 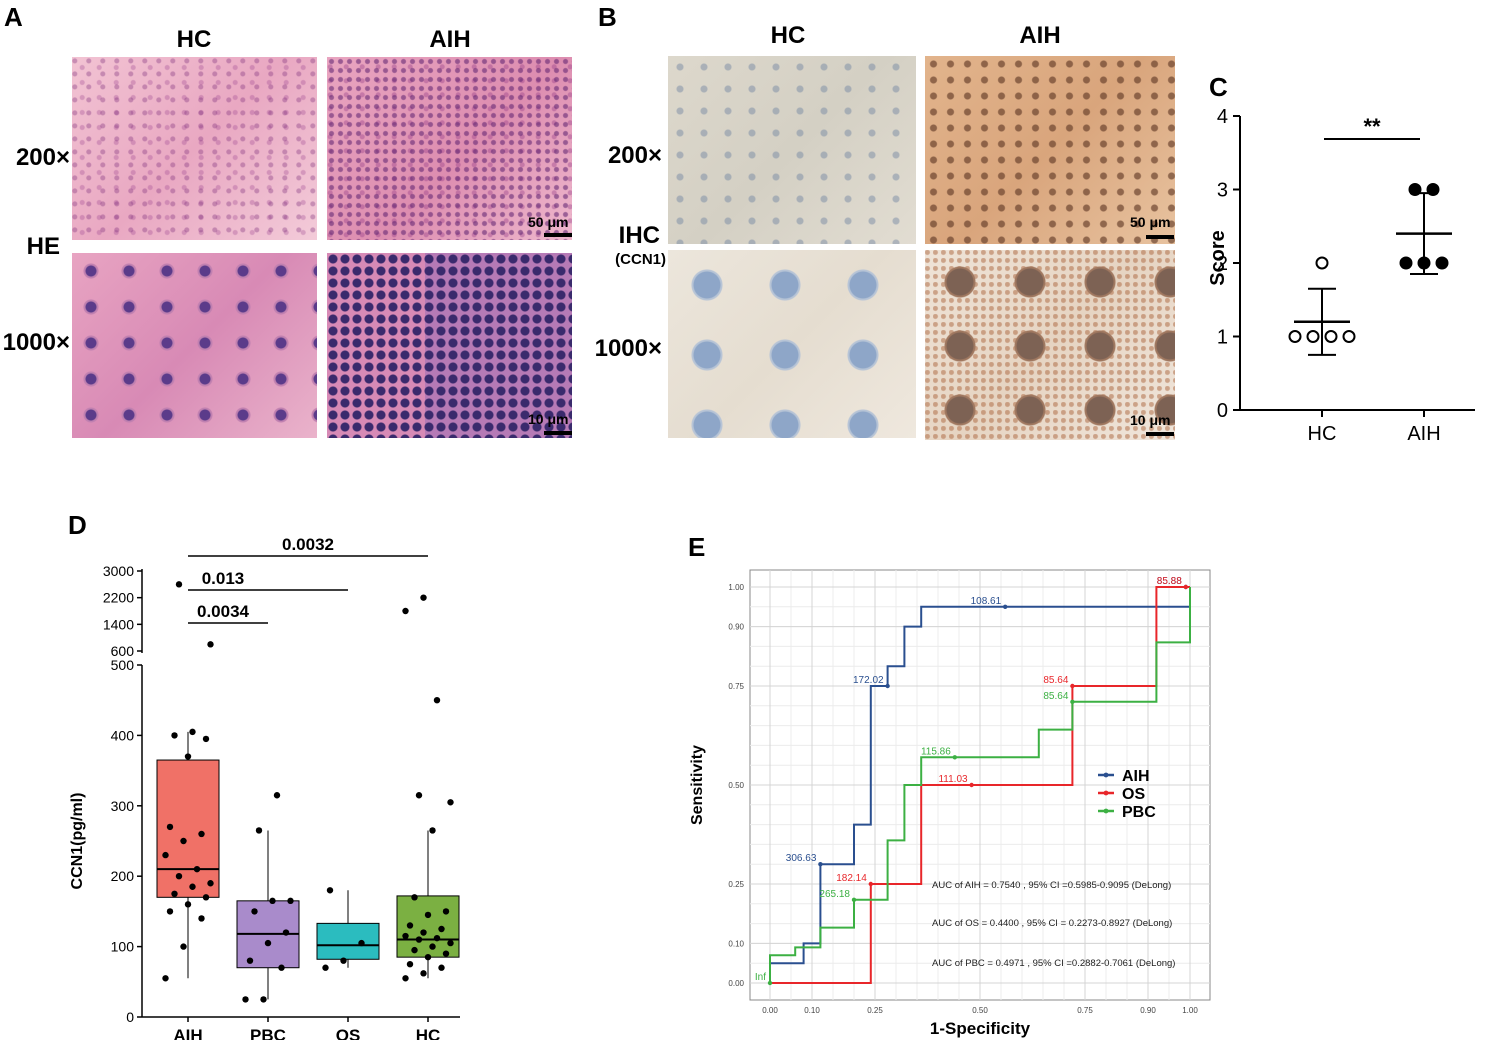 What do you see at coordinates (1218, 87) in the screenshot?
I see `panel-c-letter: C` at bounding box center [1218, 87].